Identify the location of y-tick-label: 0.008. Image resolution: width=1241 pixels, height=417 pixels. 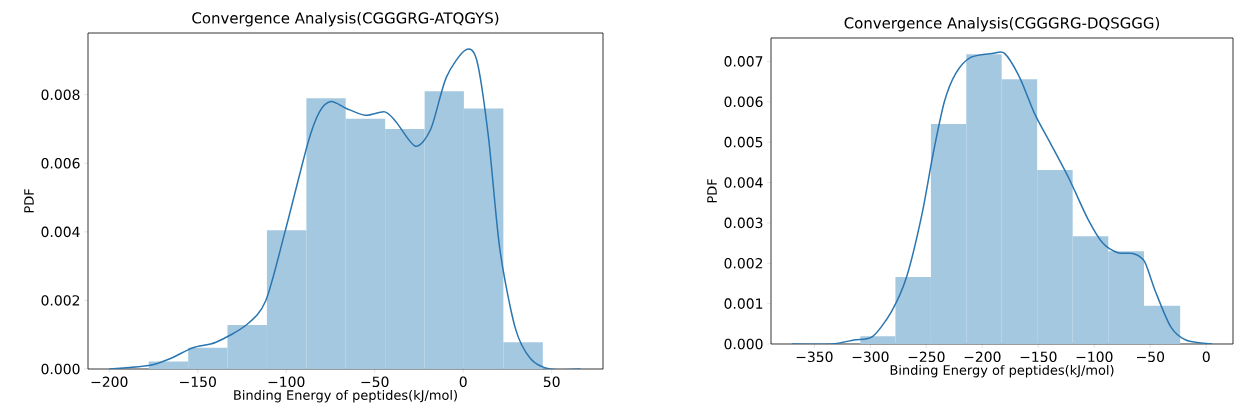
(60, 94).